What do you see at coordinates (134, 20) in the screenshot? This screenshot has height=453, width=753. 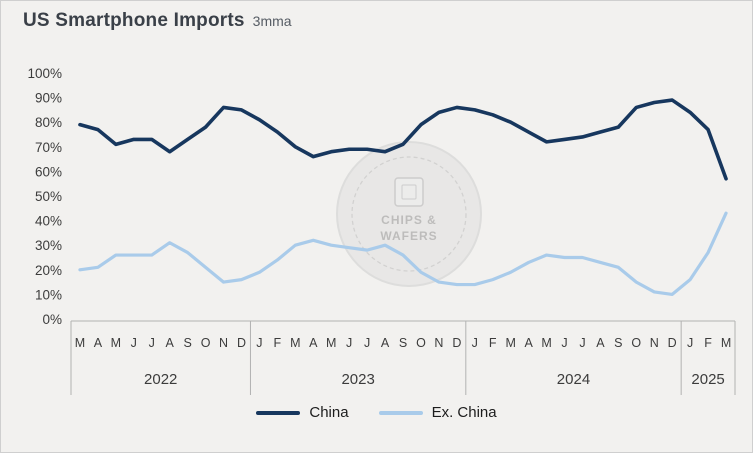 I see `chart-title: US Smartphone Imports` at bounding box center [134, 20].